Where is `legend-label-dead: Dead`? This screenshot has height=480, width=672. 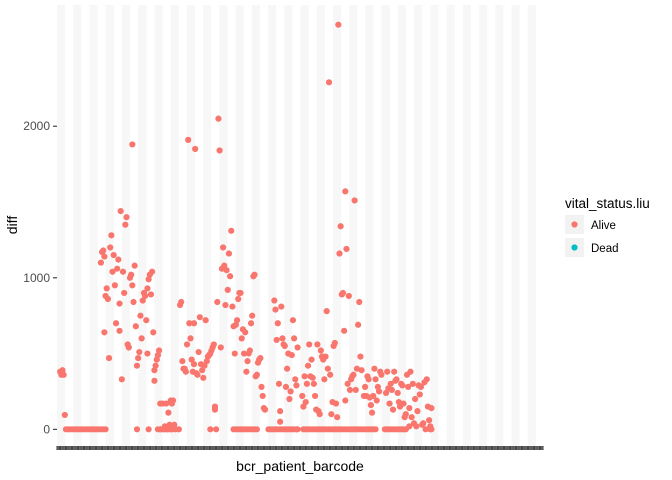
legend-label-dead: Dead is located at coordinates (605, 249).